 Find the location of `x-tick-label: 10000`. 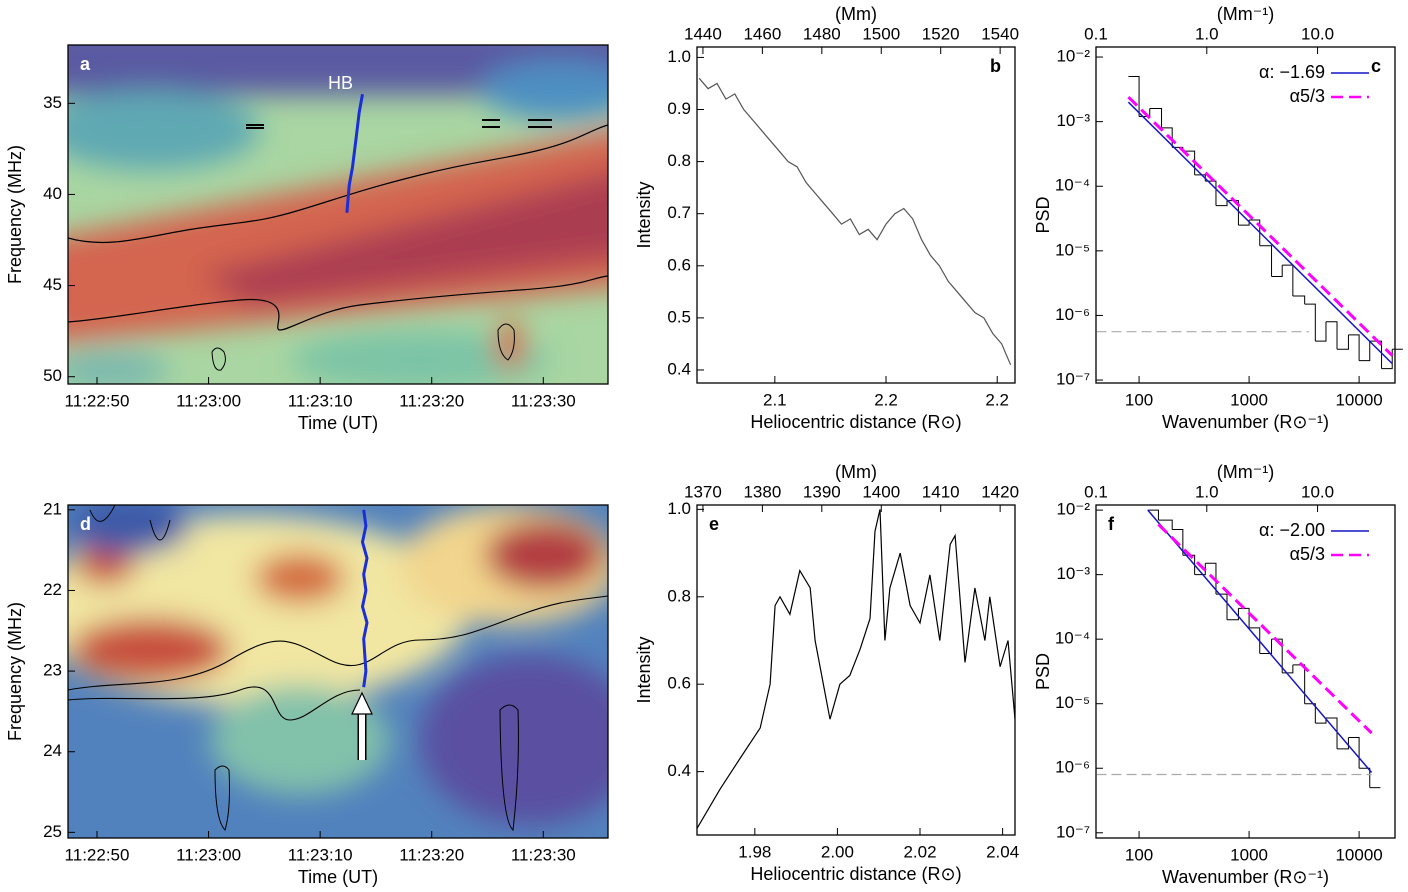

x-tick-label: 10000 is located at coordinates (1358, 399).